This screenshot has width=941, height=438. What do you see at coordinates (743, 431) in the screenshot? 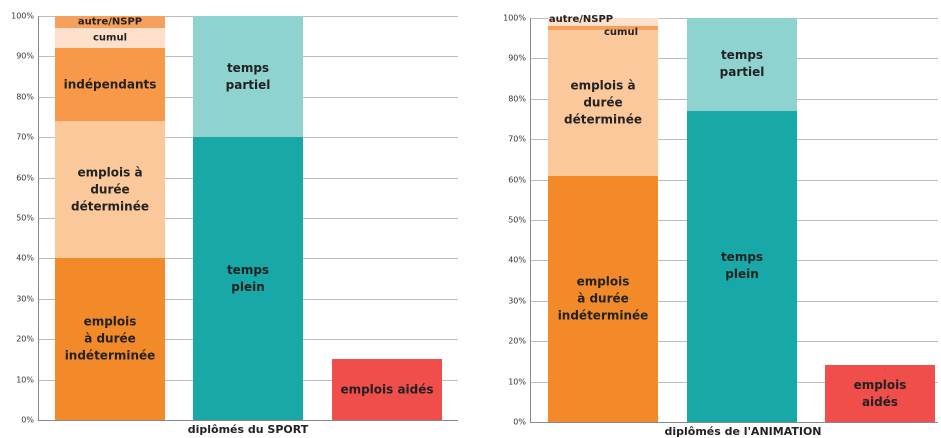
I see `x-axis-title: diplômés de l'ANIMATION` at bounding box center [743, 431].